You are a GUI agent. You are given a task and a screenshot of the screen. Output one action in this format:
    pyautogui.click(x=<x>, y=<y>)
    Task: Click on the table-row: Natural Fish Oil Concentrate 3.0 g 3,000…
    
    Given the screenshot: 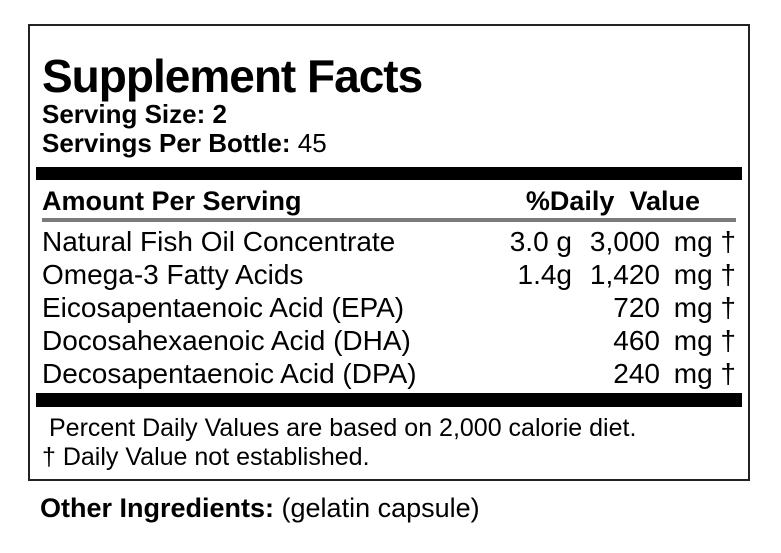 What is the action you would take?
    pyautogui.click(x=389, y=241)
    